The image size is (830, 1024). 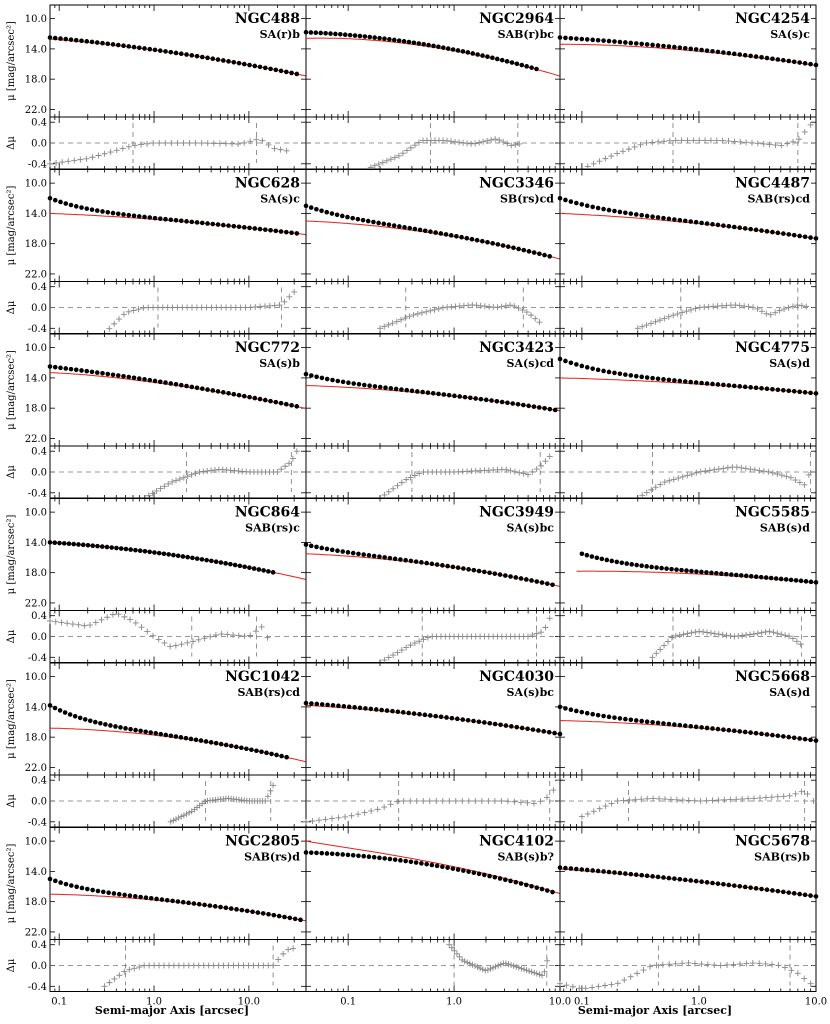 What do you see at coordinates (772, 19) in the screenshot?
I see `galaxy-name: NGC4254` at bounding box center [772, 19].